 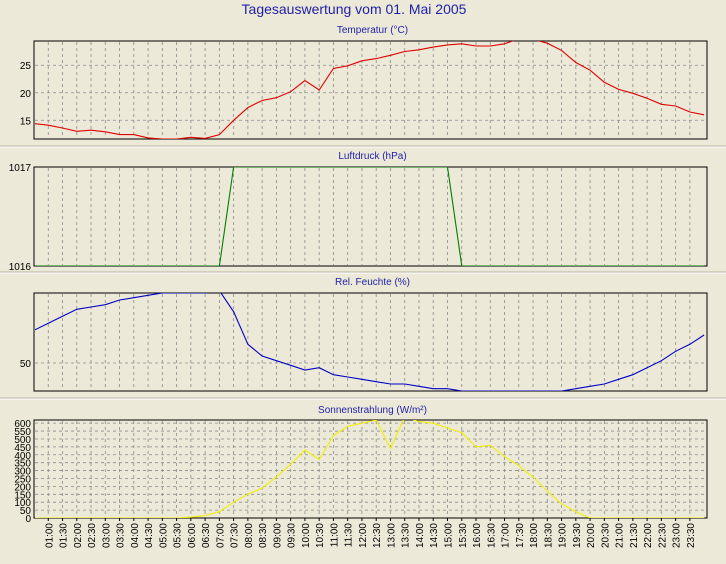 What do you see at coordinates (677, 535) in the screenshot?
I see `x-tick-label: 23:00` at bounding box center [677, 535].